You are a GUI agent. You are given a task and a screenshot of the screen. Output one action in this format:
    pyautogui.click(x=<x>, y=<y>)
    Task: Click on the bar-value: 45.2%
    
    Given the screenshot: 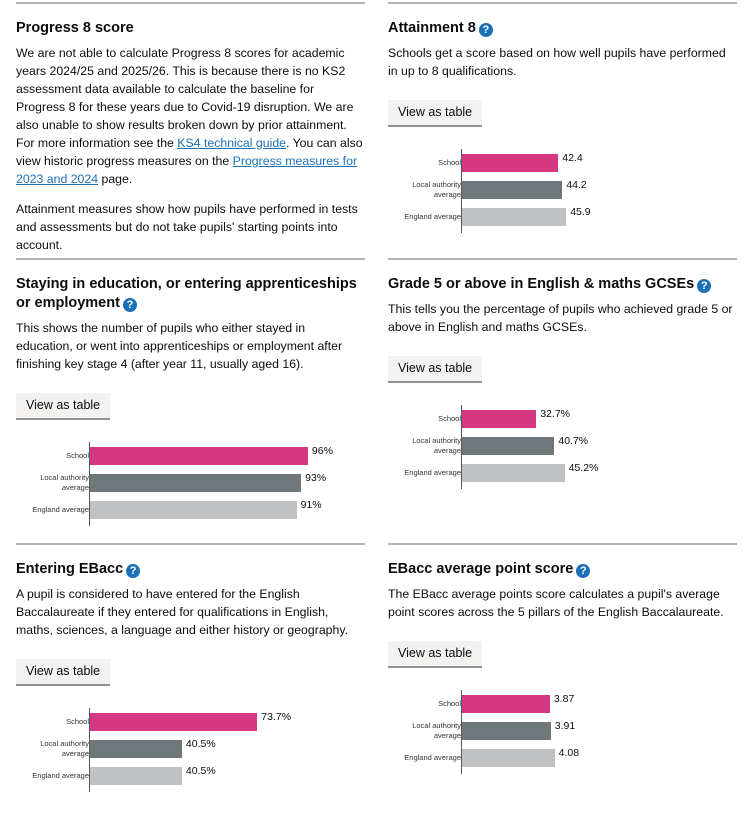 What is the action you would take?
    pyautogui.click(x=583, y=468)
    